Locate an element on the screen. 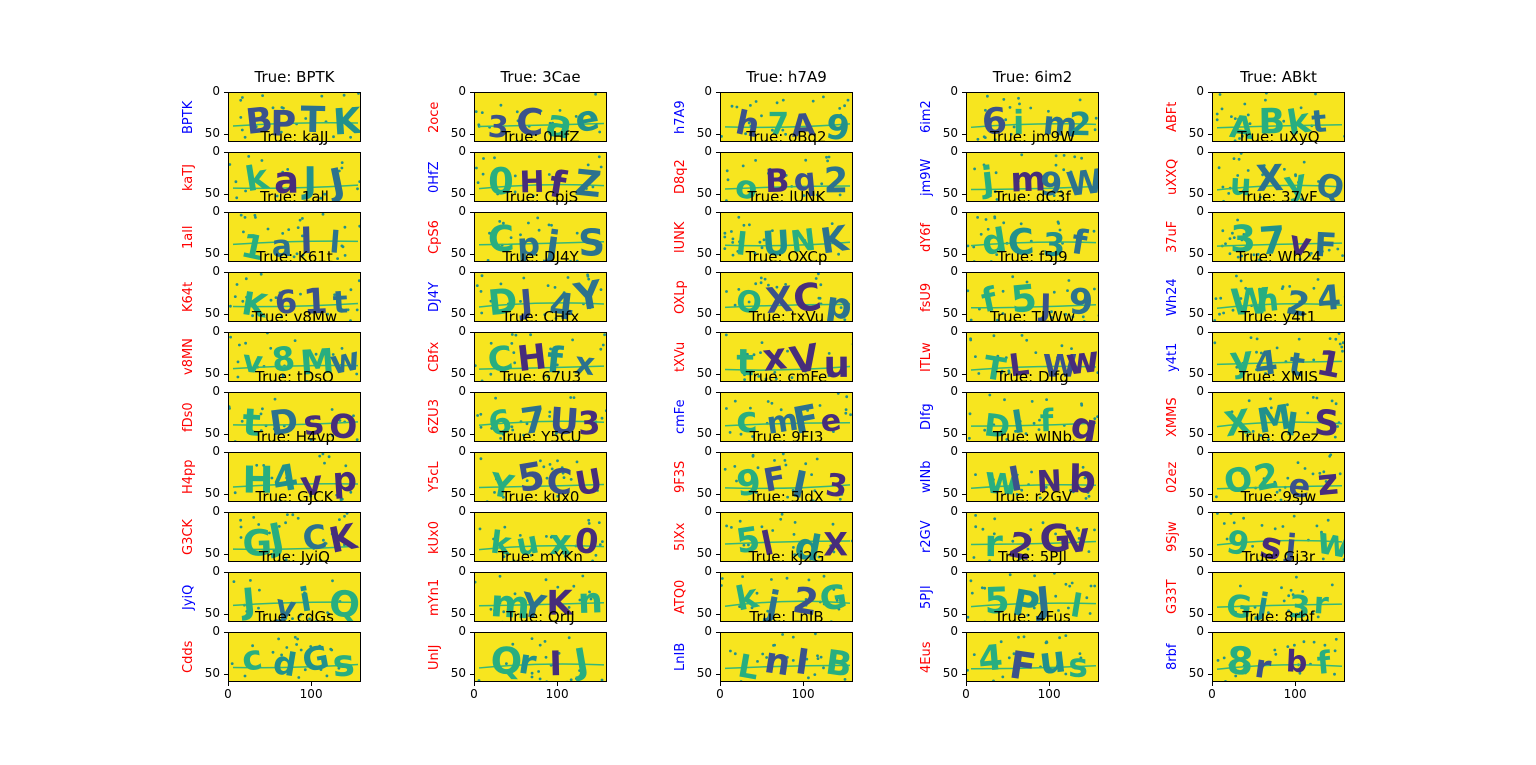  subplot-title: True: LnIB is located at coordinates (786, 617).